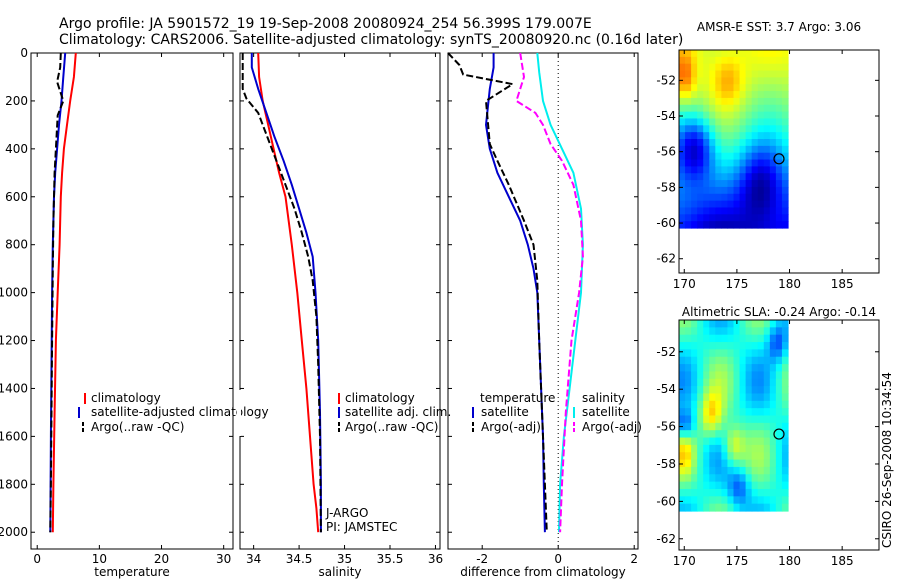  I want to click on x-tick-label: 20, so click(161, 559).